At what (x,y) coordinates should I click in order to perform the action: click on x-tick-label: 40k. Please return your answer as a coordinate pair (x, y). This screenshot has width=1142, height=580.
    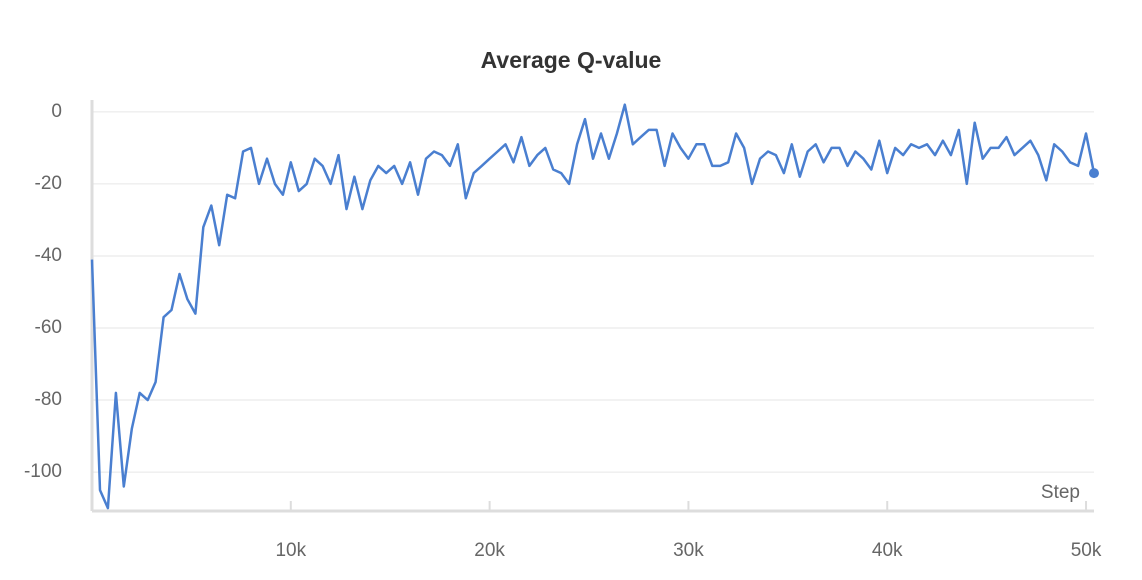
    Looking at the image, I should click on (887, 550).